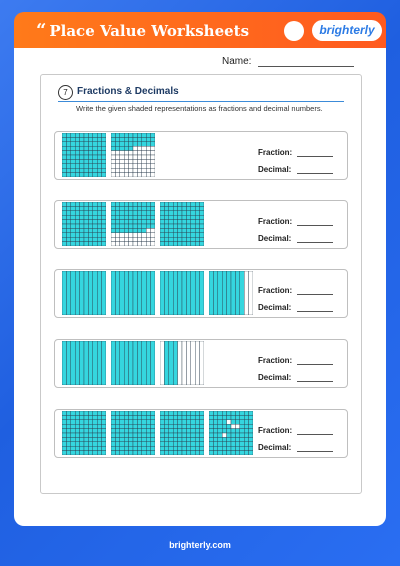 This screenshot has width=400, height=566. Describe the element at coordinates (275, 360) in the screenshot. I see `fraction-label: Fraction:` at that location.